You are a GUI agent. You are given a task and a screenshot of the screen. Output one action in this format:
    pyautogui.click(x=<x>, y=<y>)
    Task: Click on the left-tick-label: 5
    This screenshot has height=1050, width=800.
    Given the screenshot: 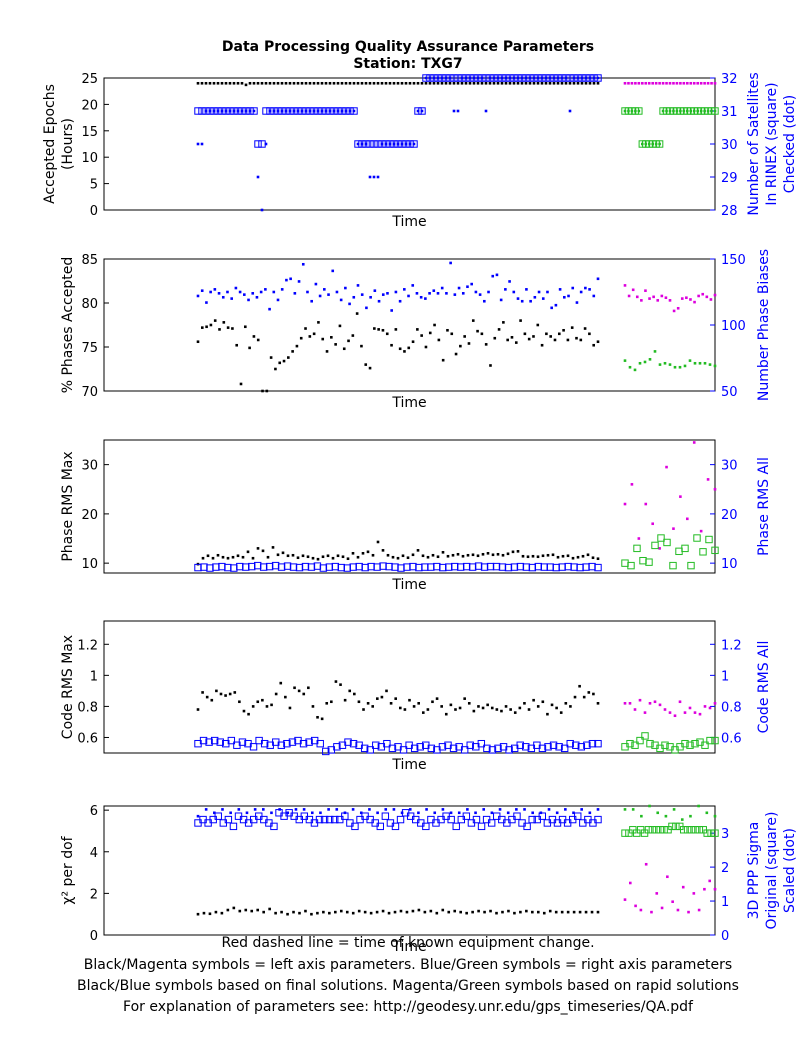 What is the action you would take?
    pyautogui.click(x=94, y=185)
    